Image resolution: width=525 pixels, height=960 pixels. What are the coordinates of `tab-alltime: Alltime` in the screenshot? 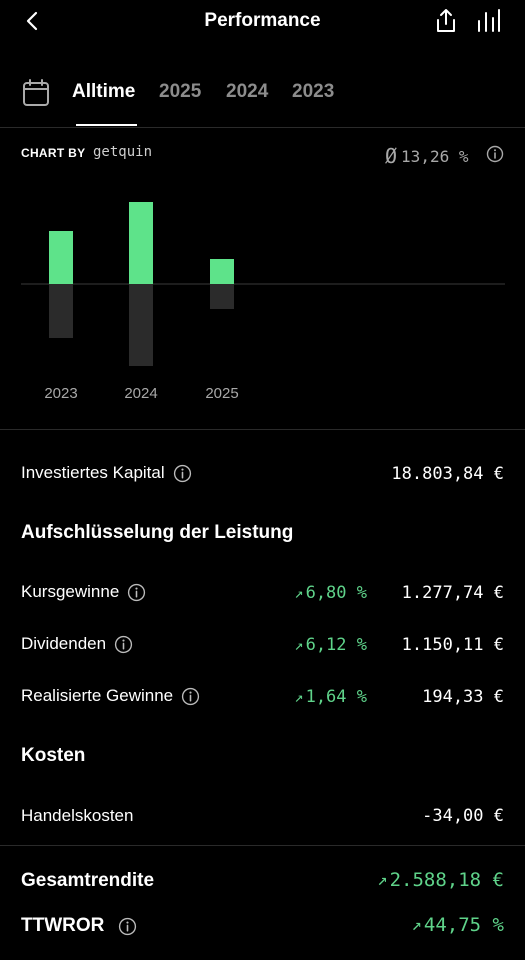 It's located at (104, 91).